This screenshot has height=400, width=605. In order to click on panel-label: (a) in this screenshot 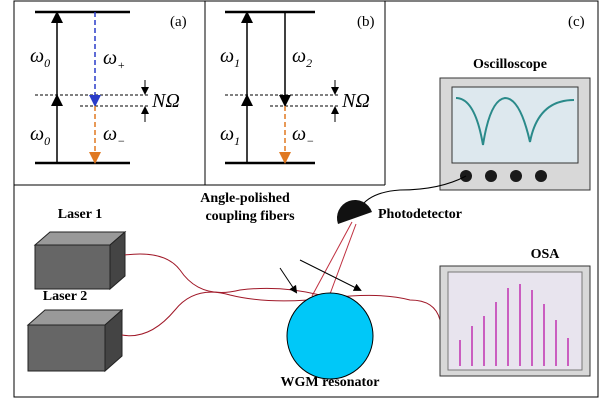, I will do `click(178, 22)`.